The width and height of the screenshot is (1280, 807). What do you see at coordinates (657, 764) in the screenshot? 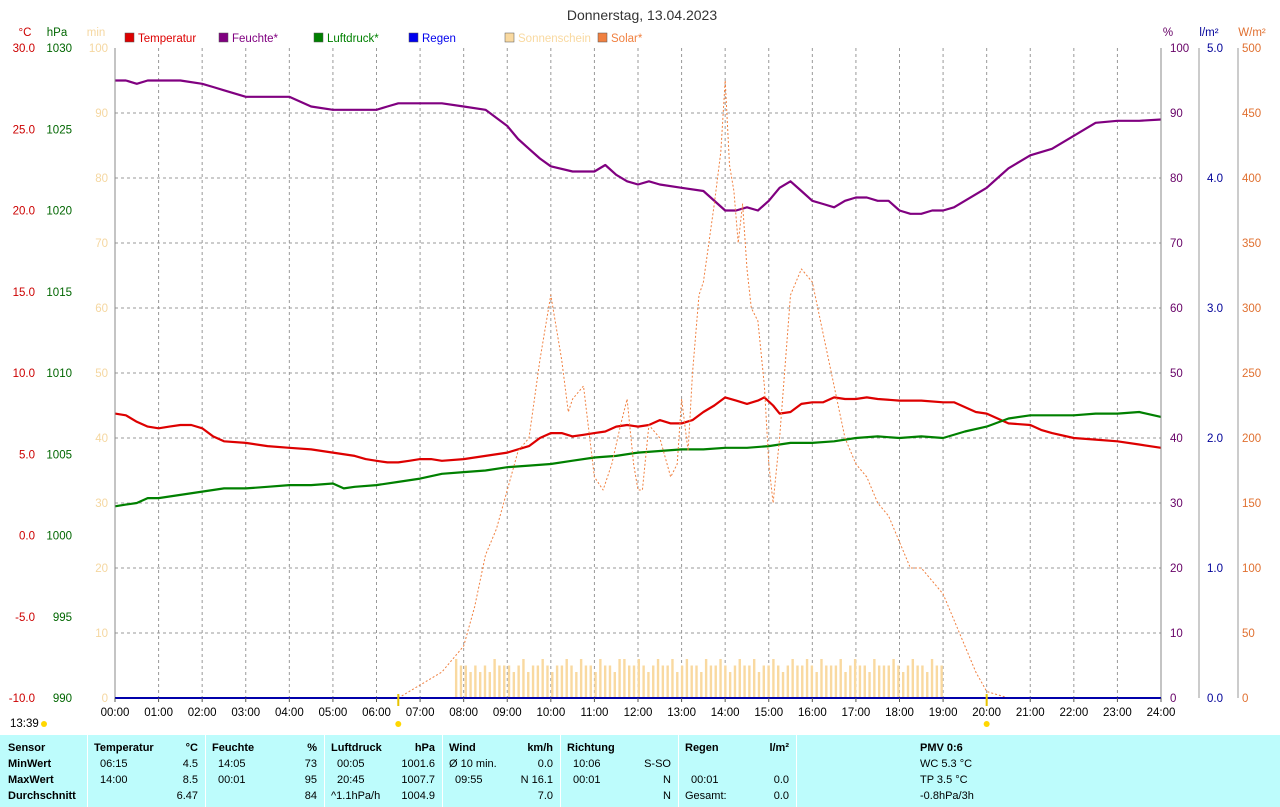
I see `stats-direction-value-1: S-SO` at bounding box center [657, 764].